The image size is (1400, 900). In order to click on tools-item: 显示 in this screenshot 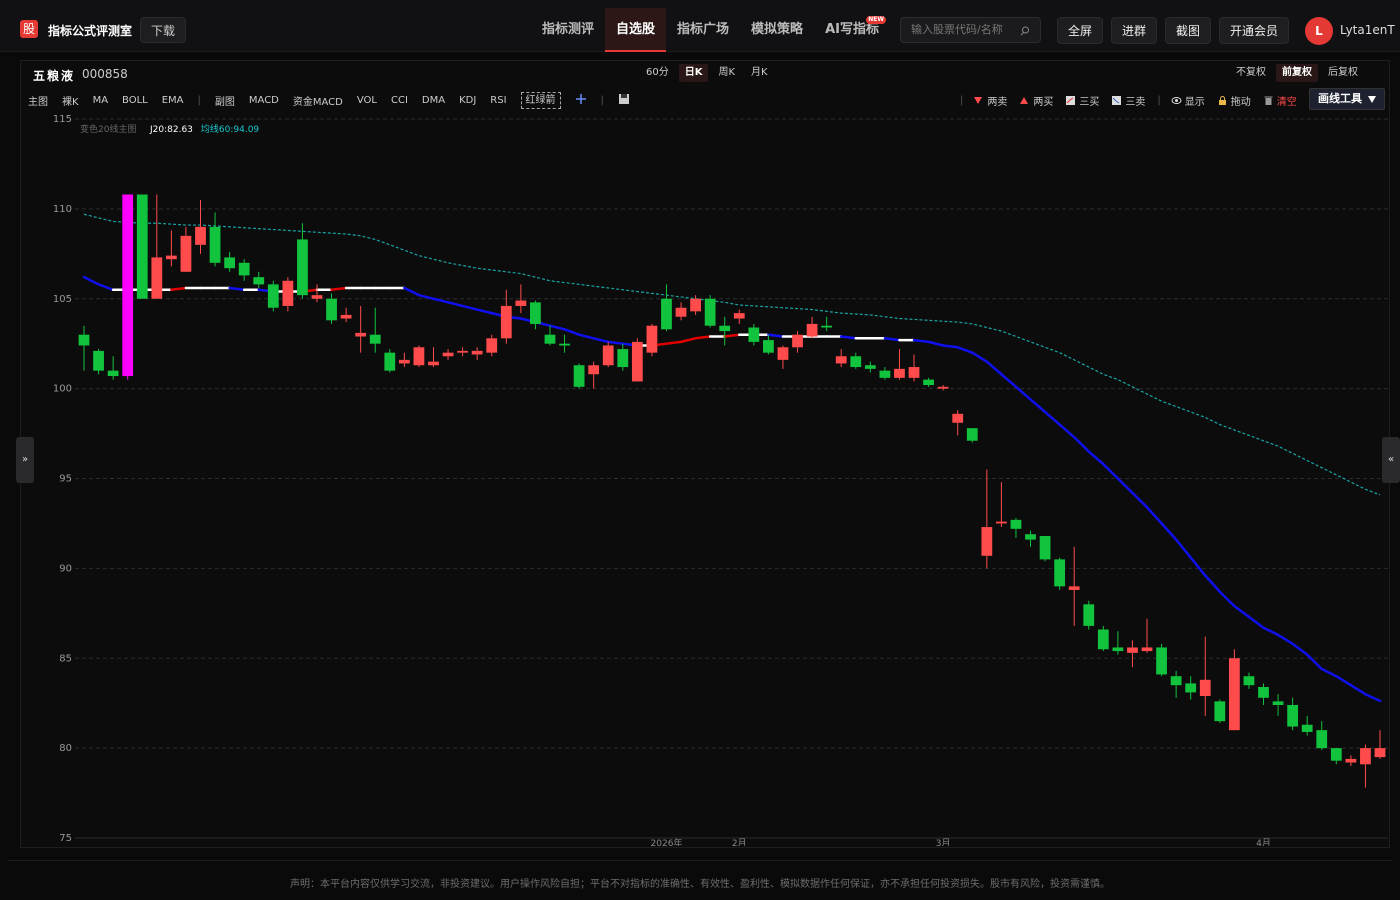, I will do `click(1188, 100)`.